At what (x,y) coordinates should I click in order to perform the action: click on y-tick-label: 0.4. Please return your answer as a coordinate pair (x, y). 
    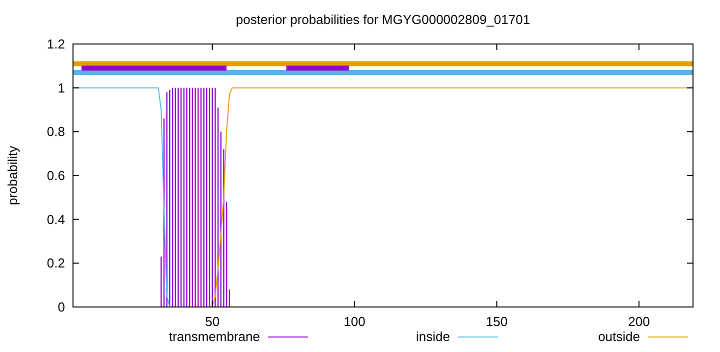
    Looking at the image, I should click on (55, 219).